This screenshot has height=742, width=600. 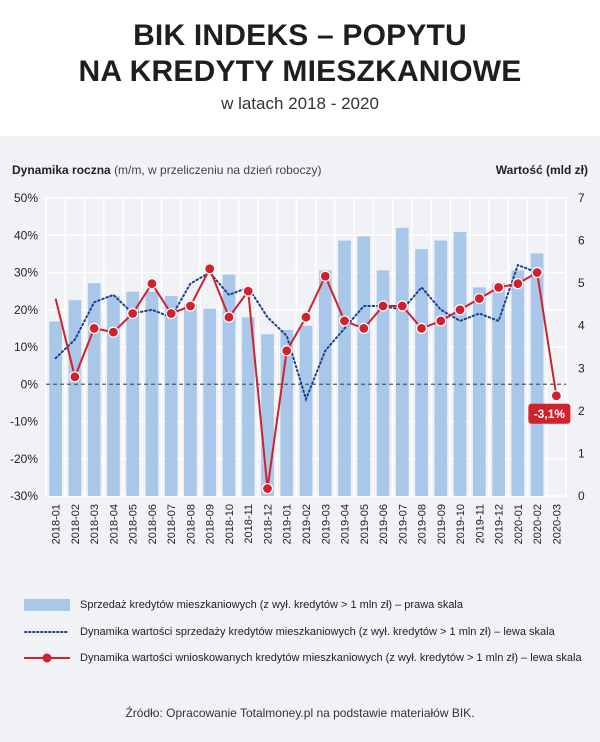 What do you see at coordinates (47, 632) in the screenshot?
I see `legend-swatch-dotted` at bounding box center [47, 632].